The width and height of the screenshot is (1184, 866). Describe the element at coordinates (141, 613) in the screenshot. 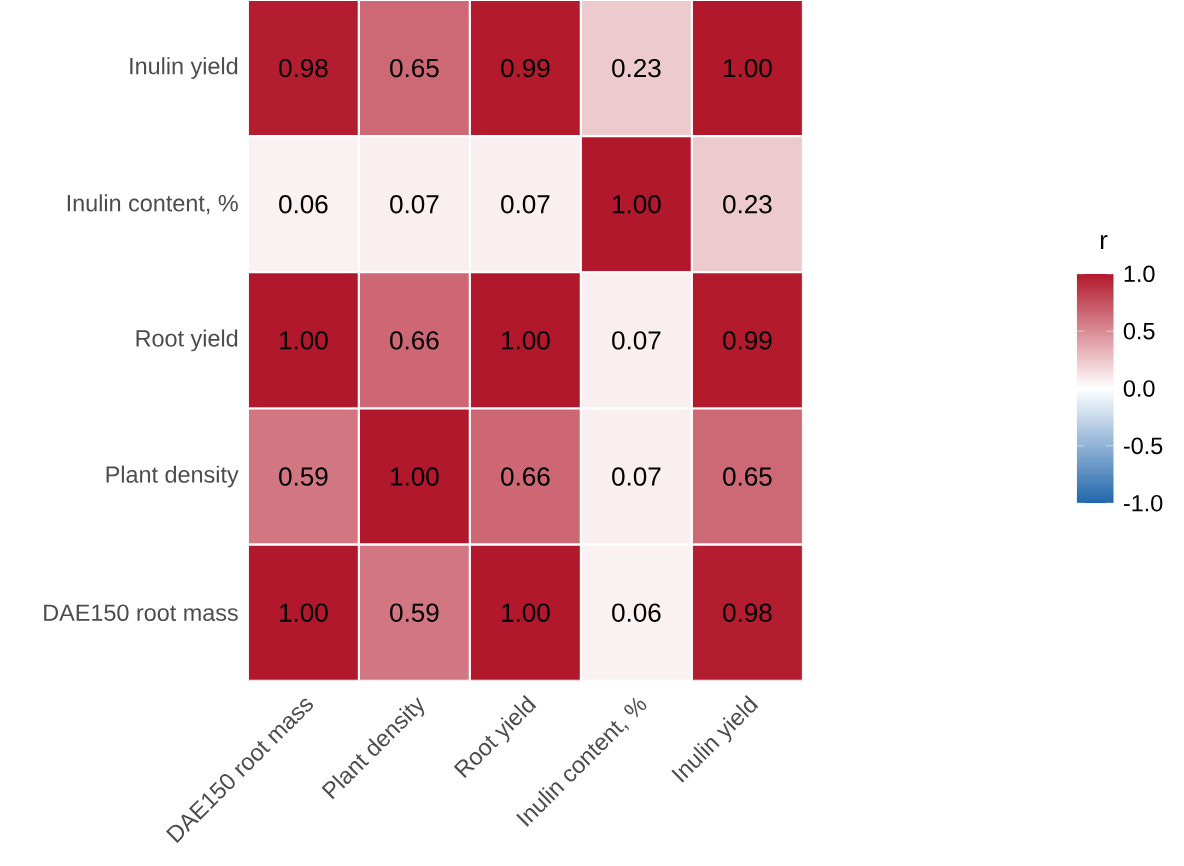

I see `y-tick-label: DAE150 root mass` at that location.